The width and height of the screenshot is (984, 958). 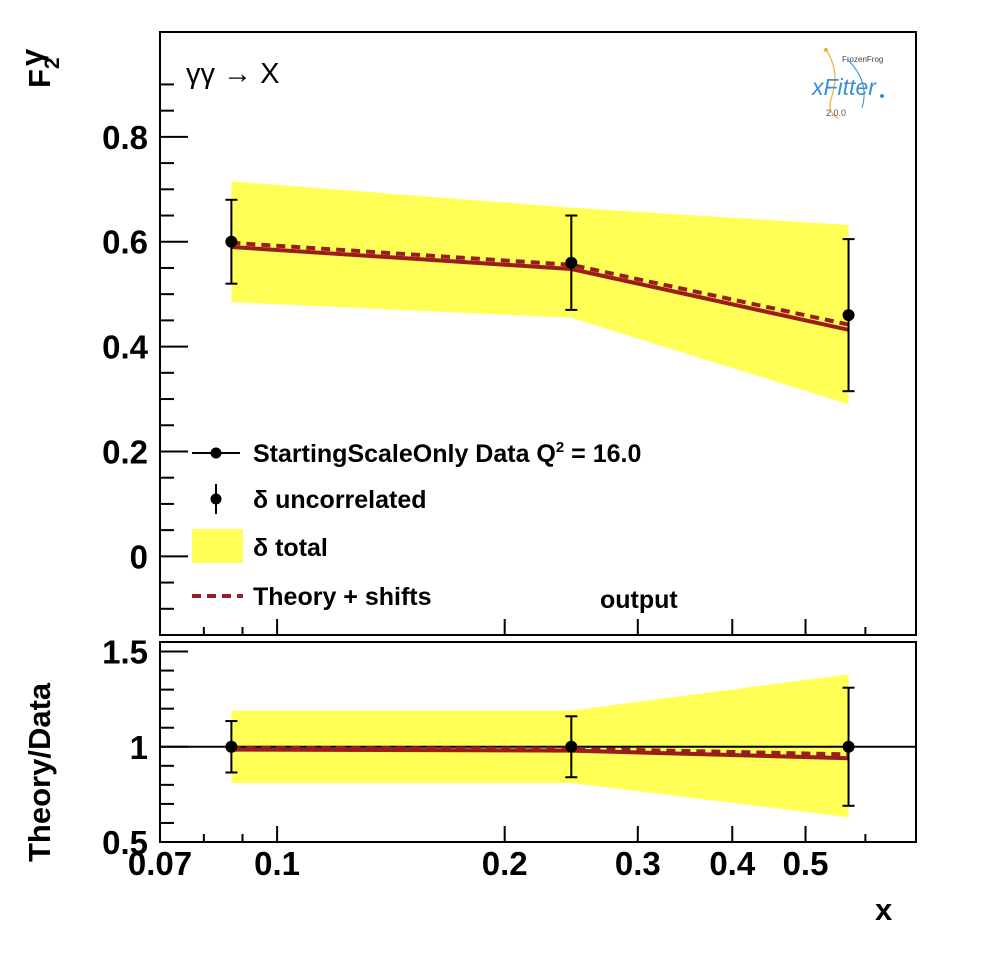 What do you see at coordinates (290, 548) in the screenshot?
I see `legend-total-label: δ total` at bounding box center [290, 548].